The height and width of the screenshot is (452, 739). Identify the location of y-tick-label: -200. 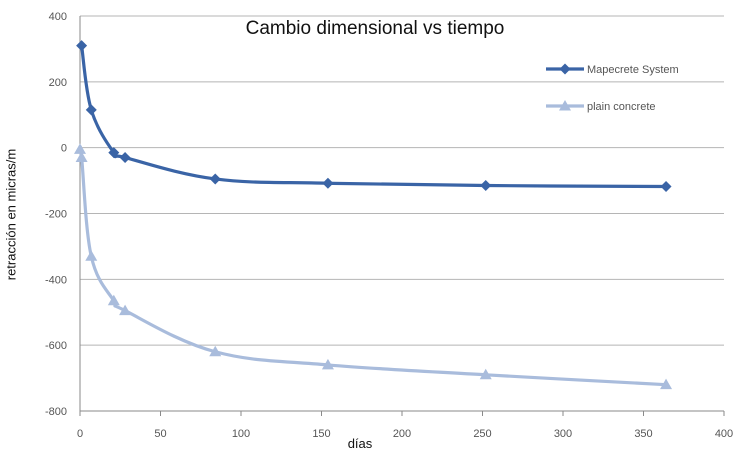
(56, 215).